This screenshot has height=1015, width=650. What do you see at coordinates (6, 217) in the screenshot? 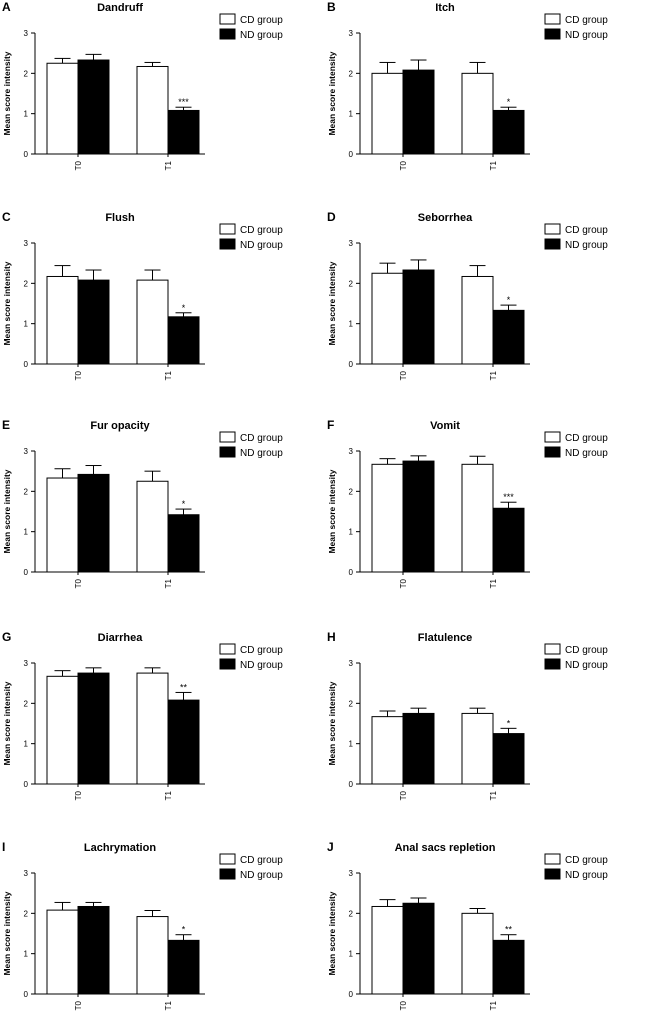
I see `panel-letter: C` at bounding box center [6, 217].